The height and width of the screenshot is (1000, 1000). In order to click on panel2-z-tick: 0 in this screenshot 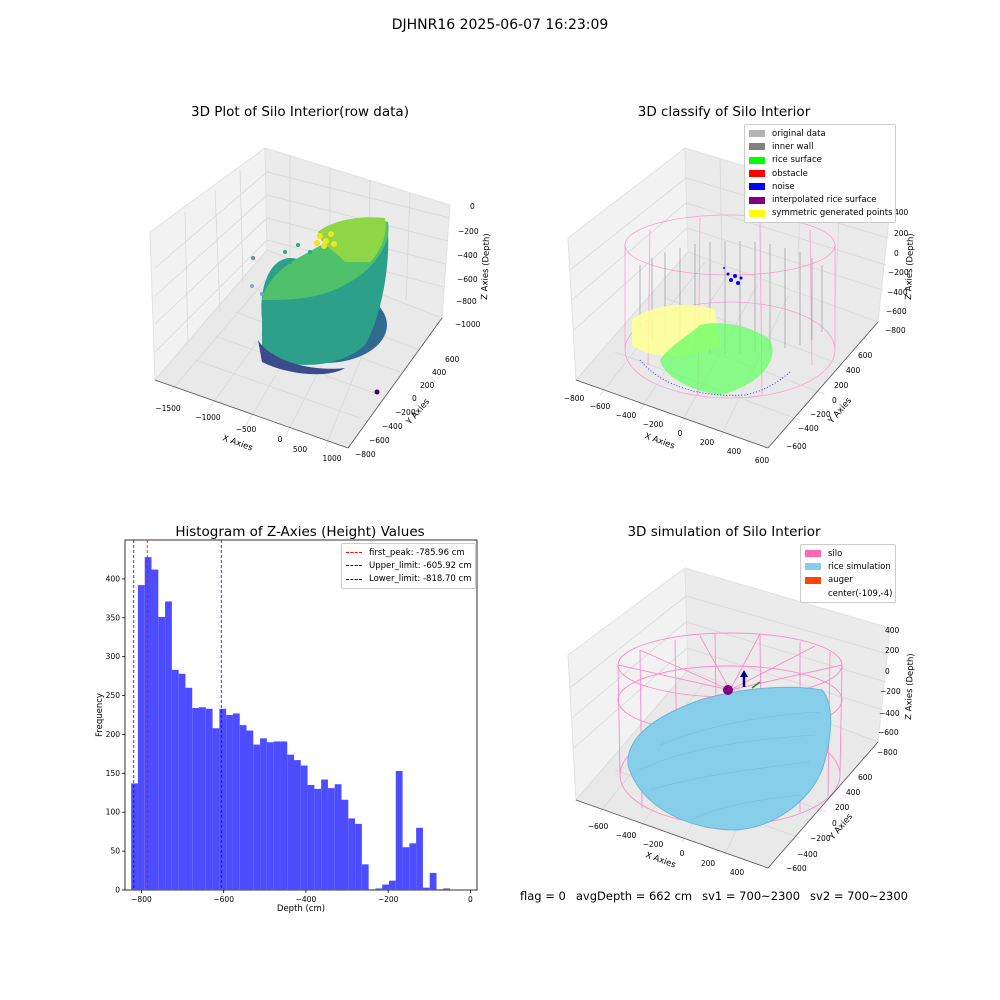, I will do `click(896, 253)`.